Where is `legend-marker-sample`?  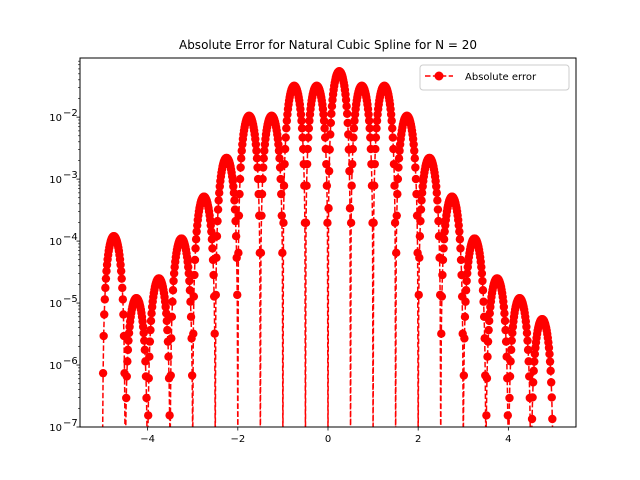 legend-marker-sample is located at coordinates (439, 76).